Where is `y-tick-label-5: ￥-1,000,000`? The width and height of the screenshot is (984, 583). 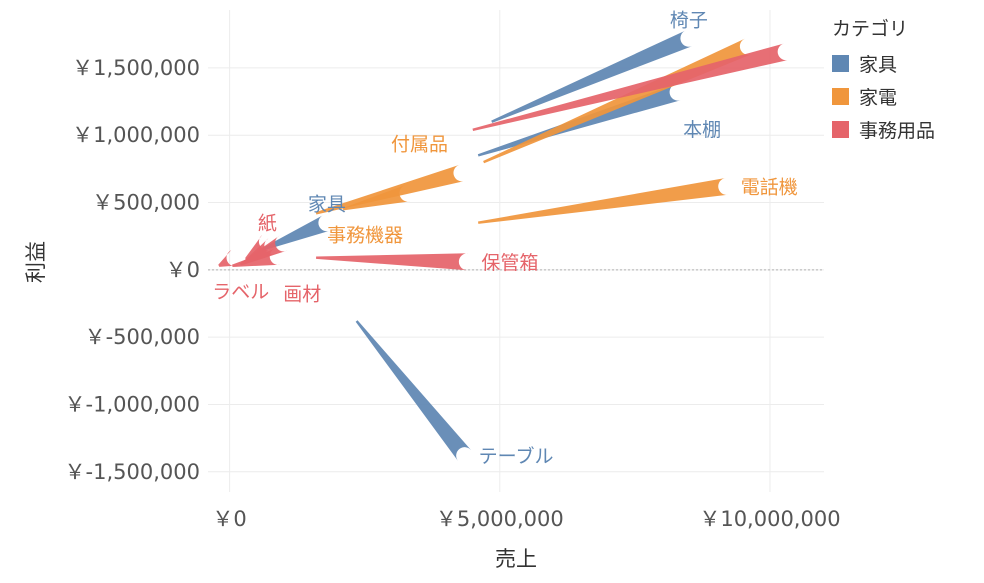
y-tick-label-5: ￥-1,000,000 is located at coordinates (132, 404).